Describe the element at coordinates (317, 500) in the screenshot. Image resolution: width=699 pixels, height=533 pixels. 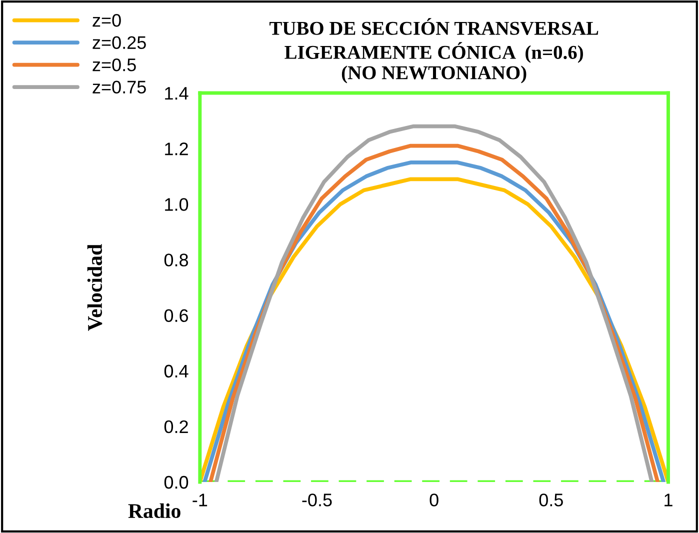
I see `x-tick-label: -0.5` at that location.